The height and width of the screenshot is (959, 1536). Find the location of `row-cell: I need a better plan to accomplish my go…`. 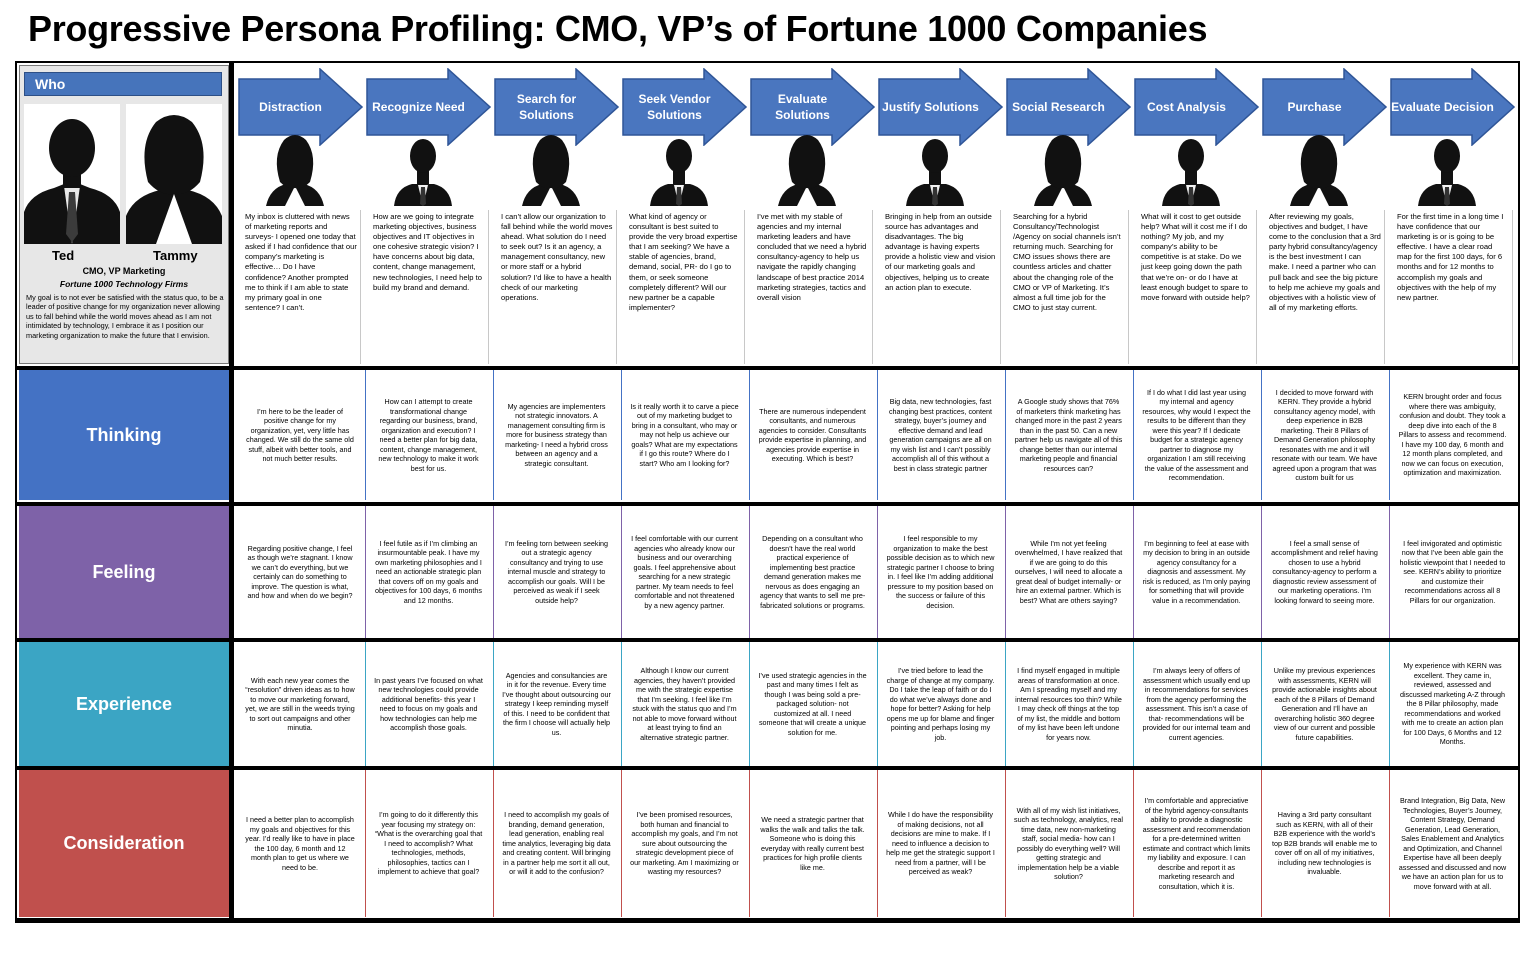

row-cell: I need a better plan to accomplish my go… is located at coordinates (300, 843).